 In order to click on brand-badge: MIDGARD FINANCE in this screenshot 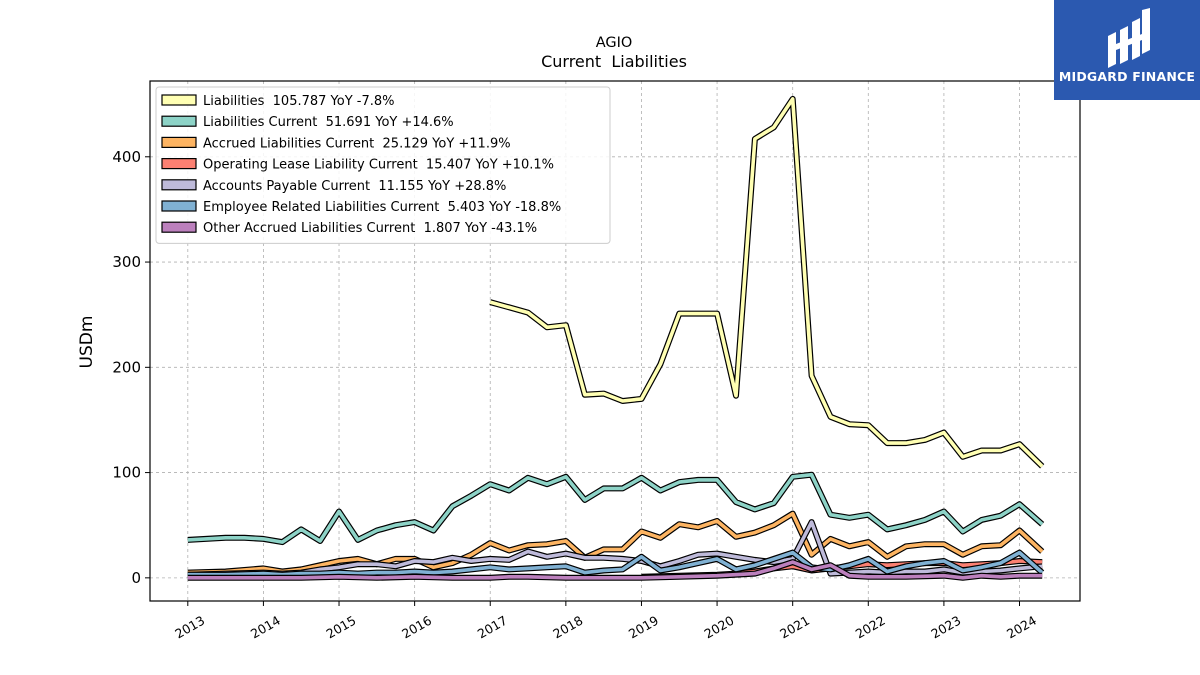, I will do `click(1127, 50)`.